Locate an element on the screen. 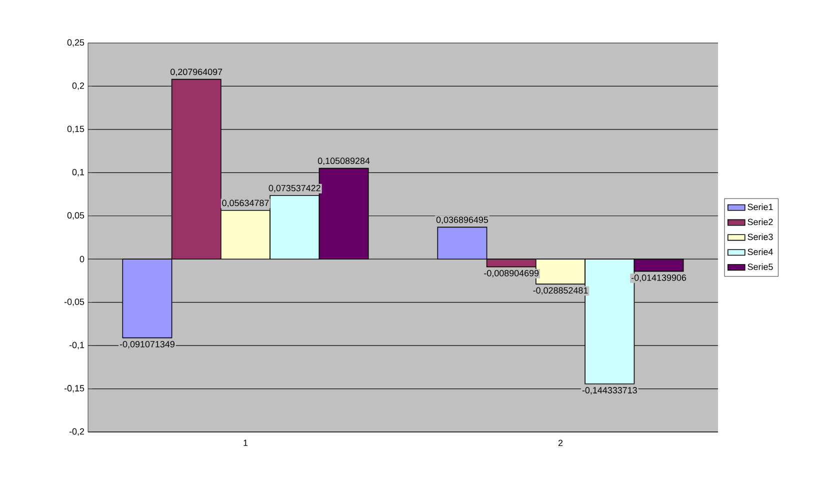  data-label: 0,036896495 is located at coordinates (462, 220).